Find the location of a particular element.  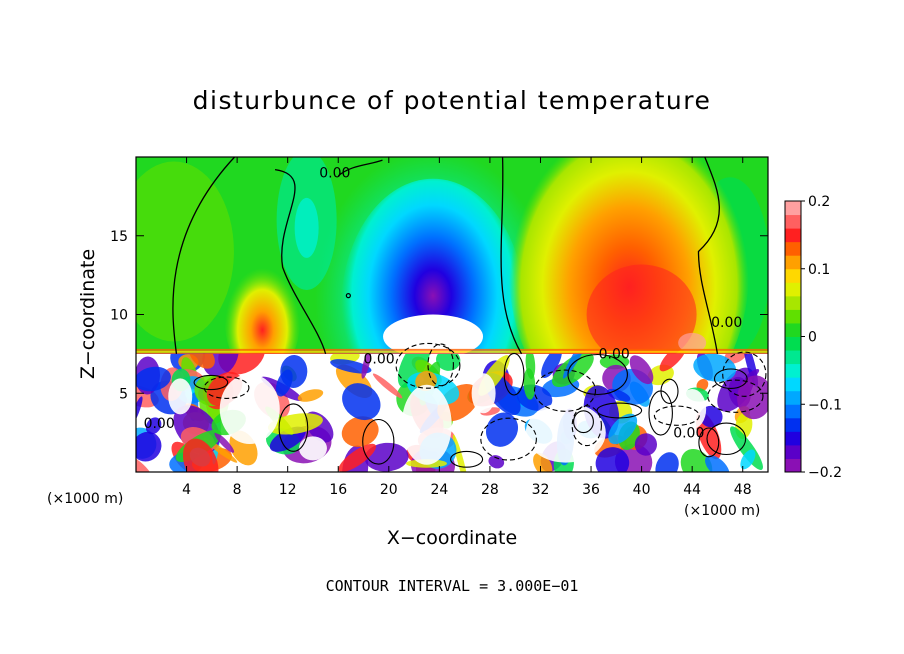

green-band is located at coordinates (185, 251).